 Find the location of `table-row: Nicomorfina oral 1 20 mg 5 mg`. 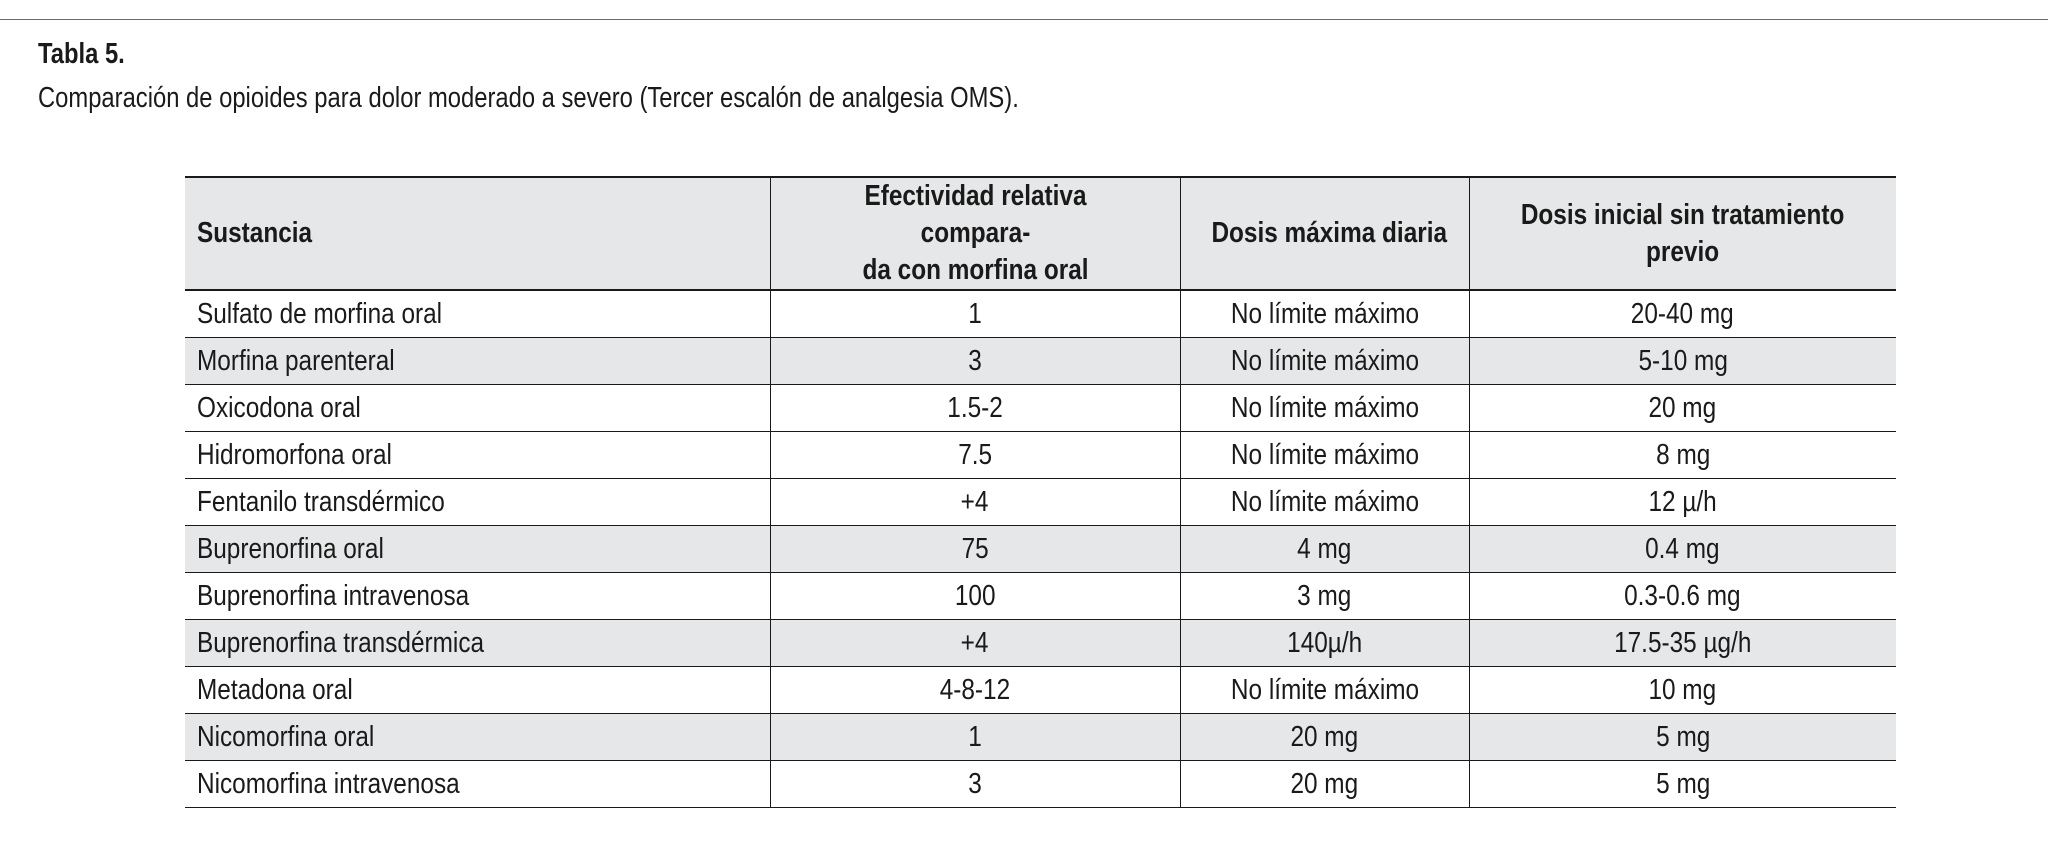

table-row: Nicomorfina oral 1 20 mg 5 mg is located at coordinates (1040, 737).